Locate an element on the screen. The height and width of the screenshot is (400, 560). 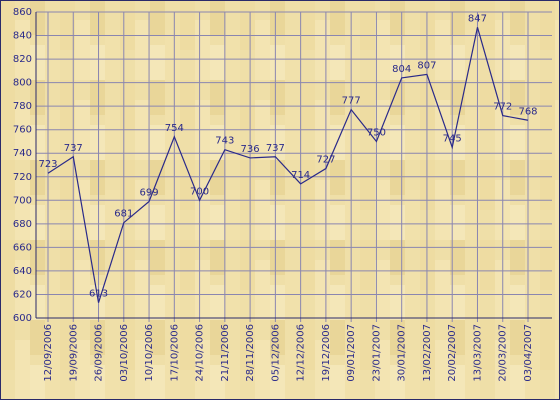
x-tick-label: 21/11/2006 is located at coordinates (225, 353).